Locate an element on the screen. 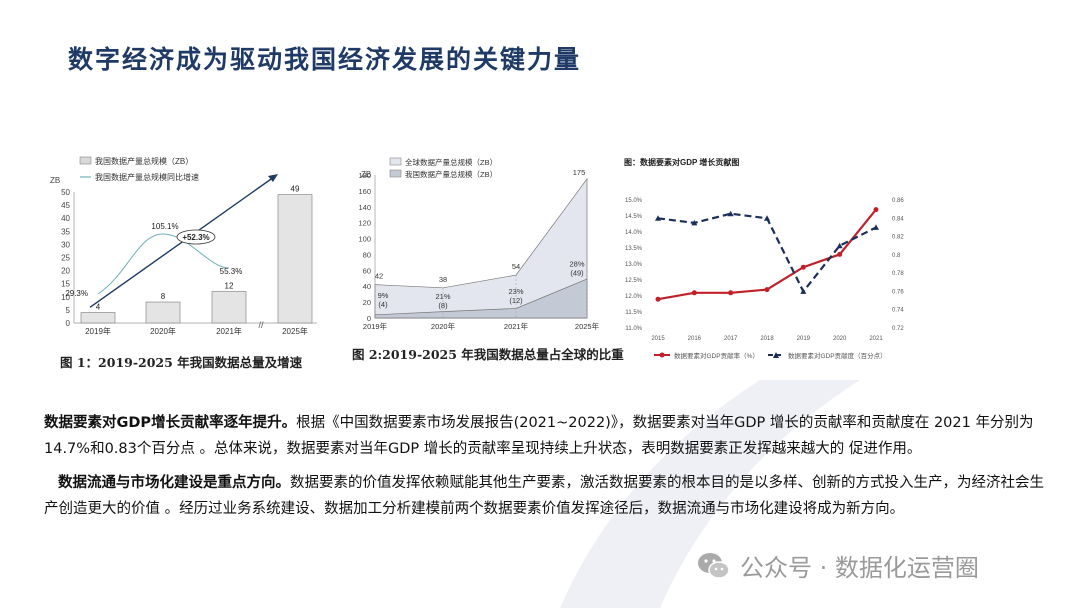 The width and height of the screenshot is (1080, 608). x-tick-label: 2018 is located at coordinates (767, 339).